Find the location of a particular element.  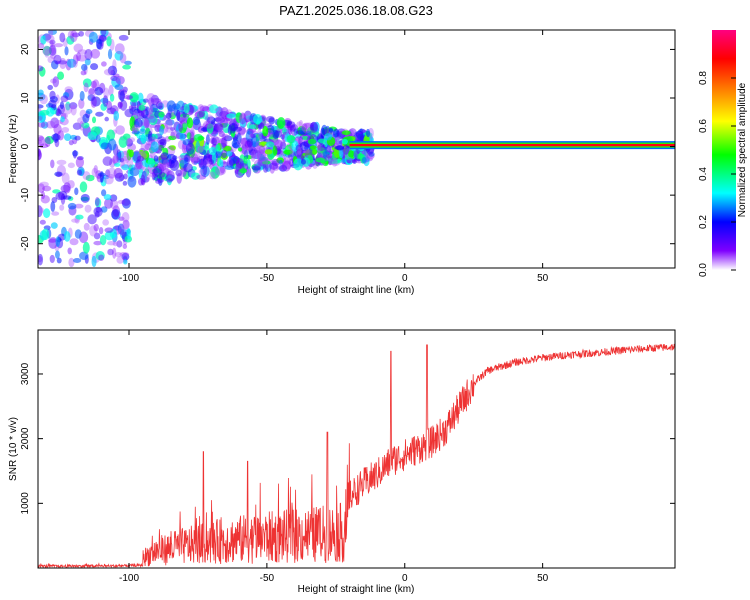

snr-y-tick-label: 1000 is located at coordinates (25, 503).